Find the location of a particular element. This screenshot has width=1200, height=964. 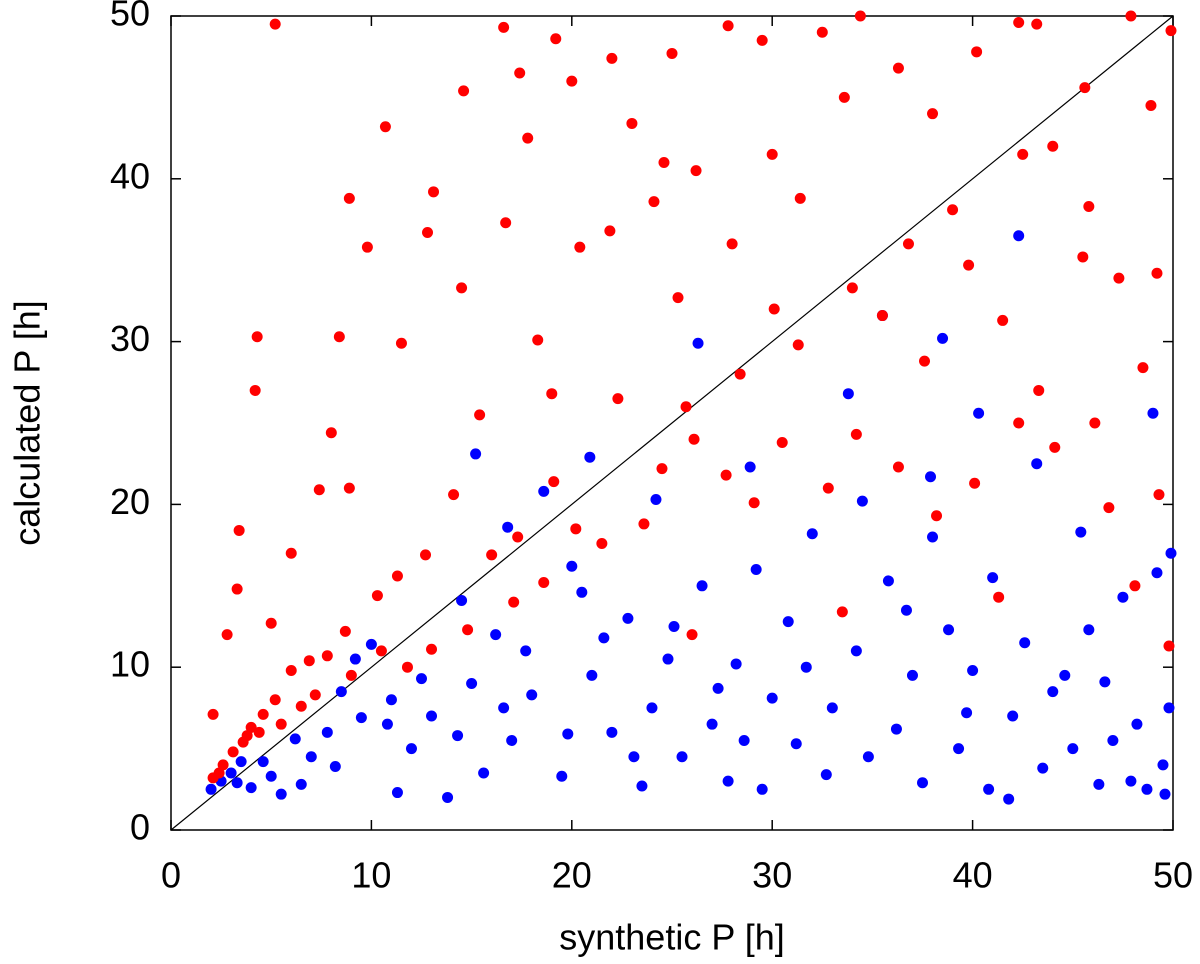

x-tick-label: 10 is located at coordinates (371, 875).